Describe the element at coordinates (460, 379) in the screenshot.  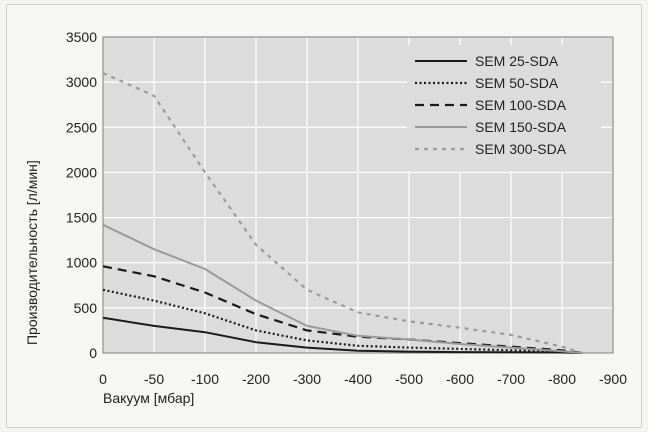
I see `x-tick-label: -600` at that location.